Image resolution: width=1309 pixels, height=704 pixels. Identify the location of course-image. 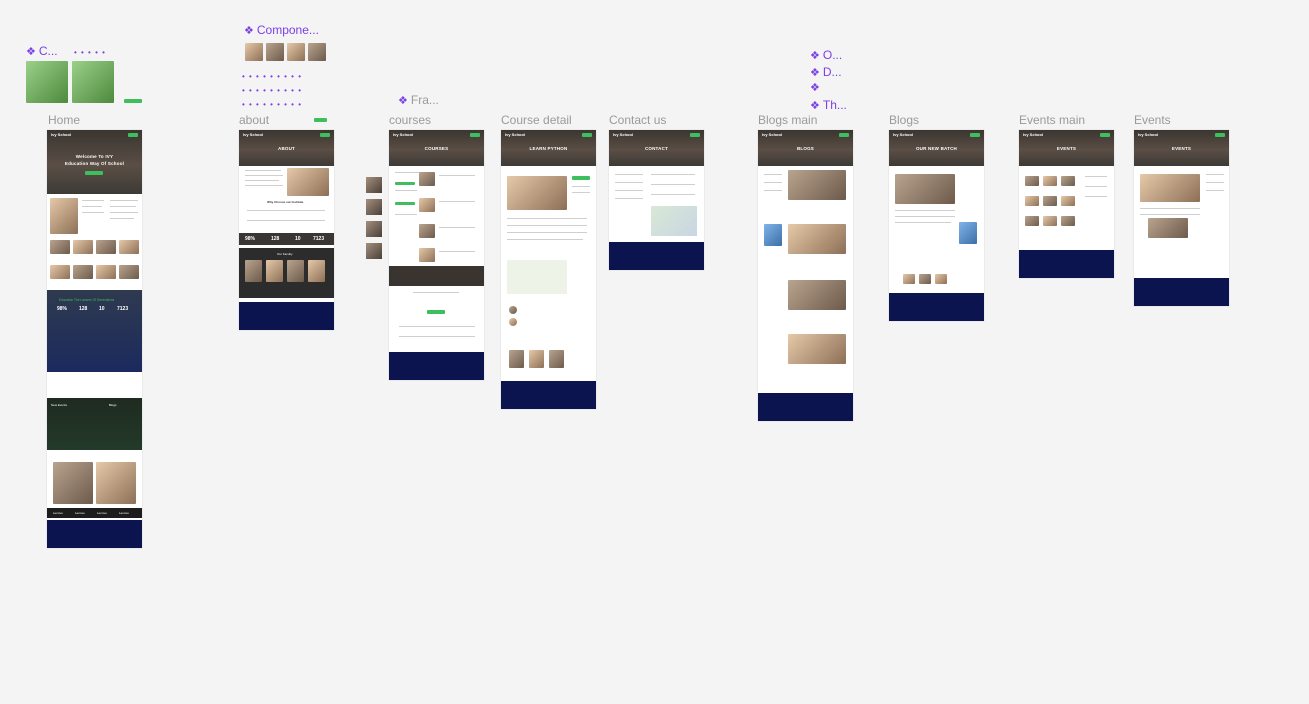
(537, 193).